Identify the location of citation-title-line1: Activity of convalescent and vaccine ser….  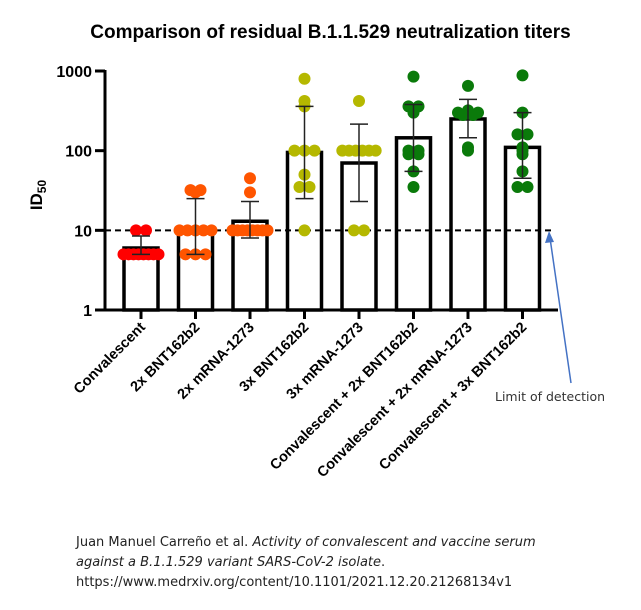
(394, 542).